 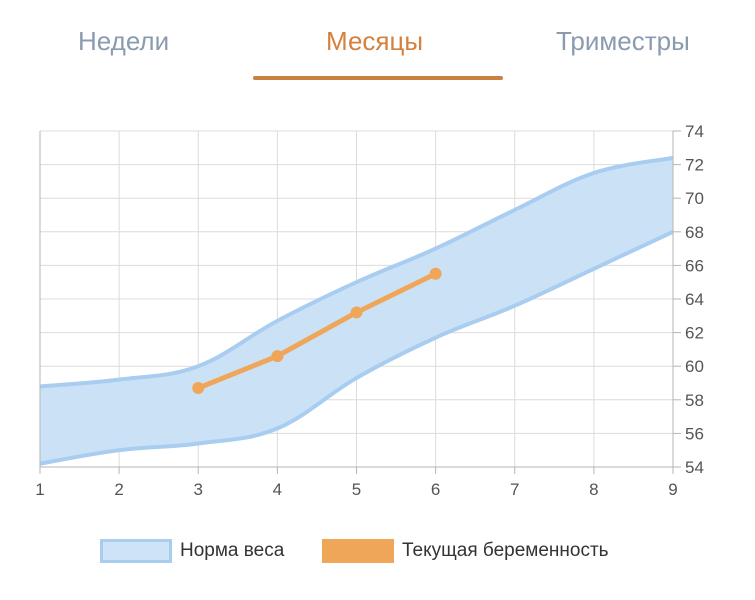 What do you see at coordinates (375, 41) in the screenshot?
I see `tab-months: Месяцы` at bounding box center [375, 41].